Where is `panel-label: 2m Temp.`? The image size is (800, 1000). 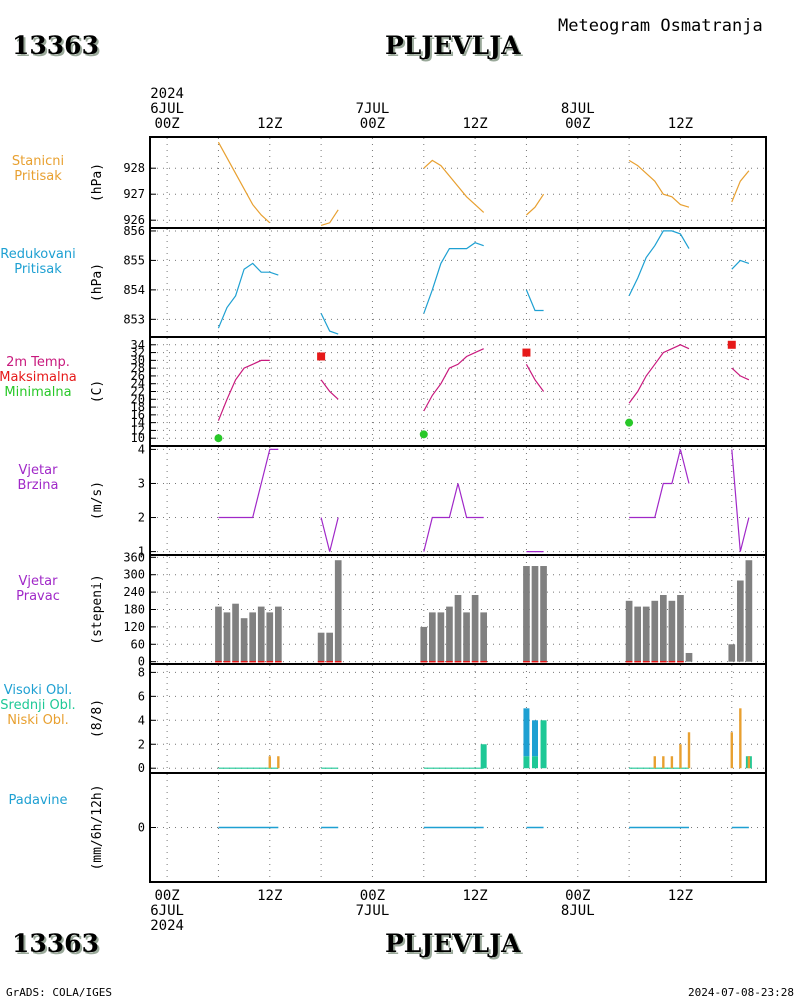 panel-label: 2m Temp. is located at coordinates (38, 362).